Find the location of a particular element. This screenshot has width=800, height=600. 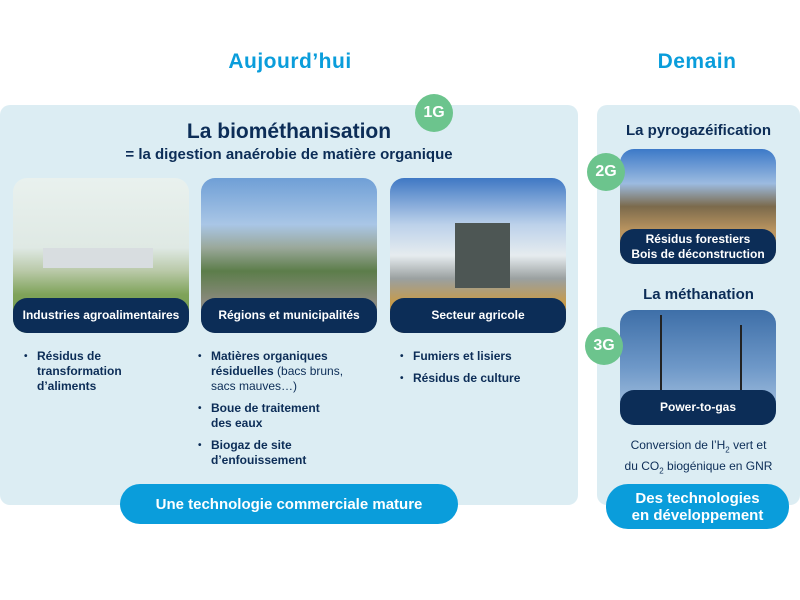

item-bold: Matières organiques résiduelles is located at coordinates (269, 363).